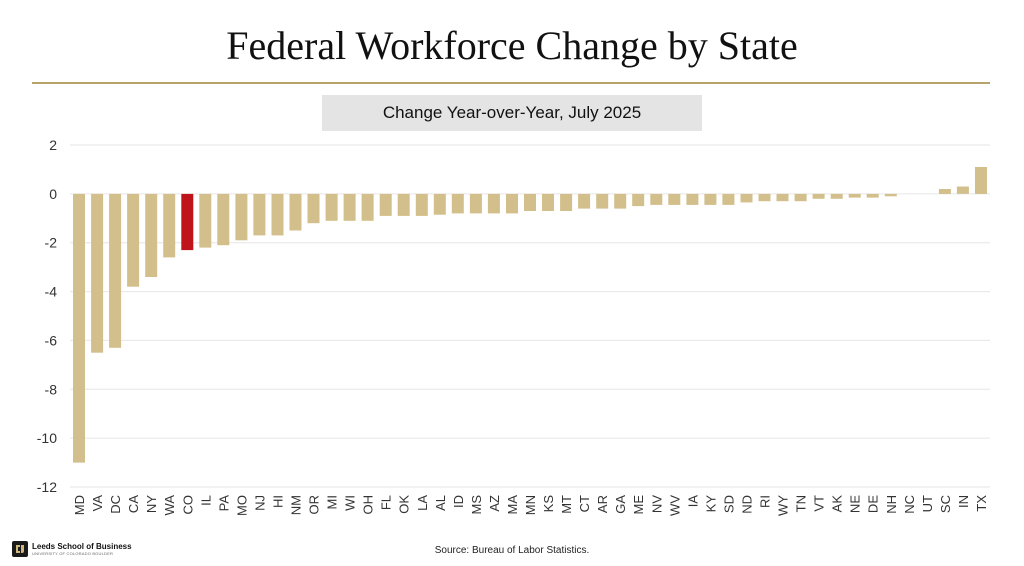 The width and height of the screenshot is (1024, 566). I want to click on y-tick-label: -12, so click(47, 487).